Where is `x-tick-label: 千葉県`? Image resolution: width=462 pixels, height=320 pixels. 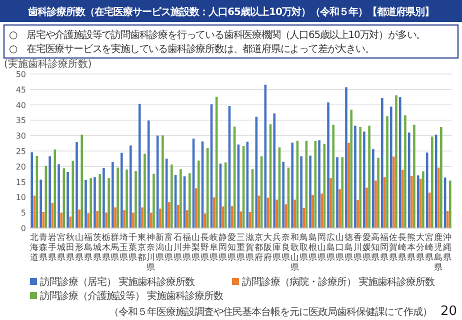
x-tick-label: 千葉県 is located at coordinates (133, 247).